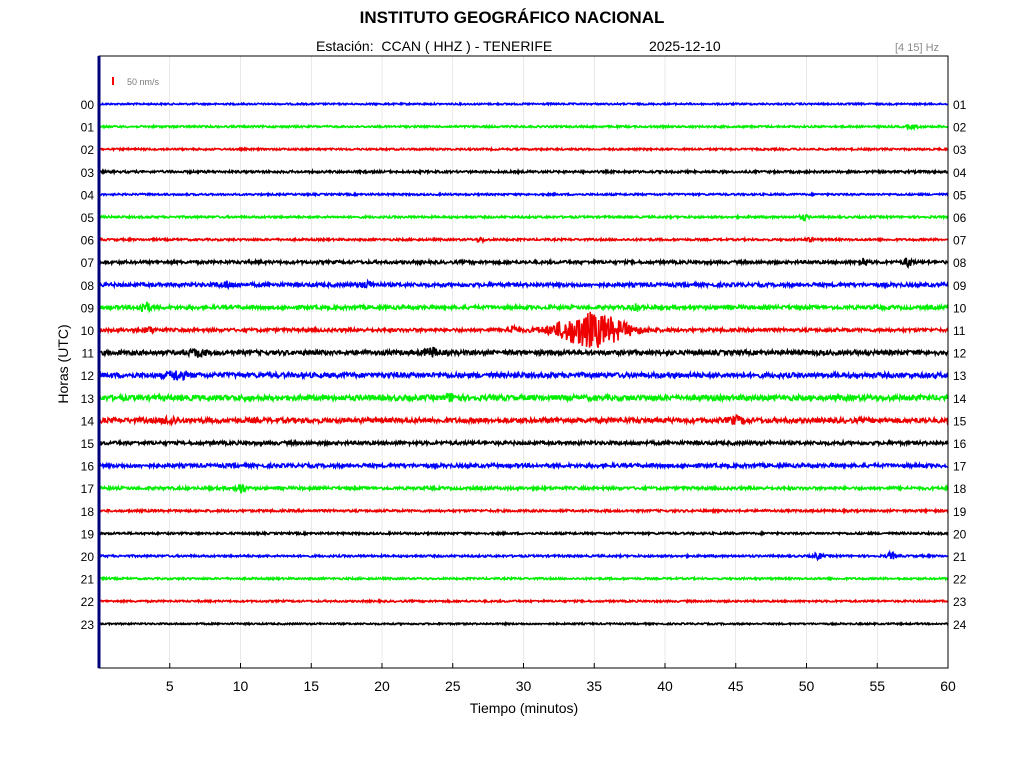 This screenshot has height=768, width=1024. Describe the element at coordinates (960, 173) in the screenshot. I see `right-hour-label: 04` at that location.